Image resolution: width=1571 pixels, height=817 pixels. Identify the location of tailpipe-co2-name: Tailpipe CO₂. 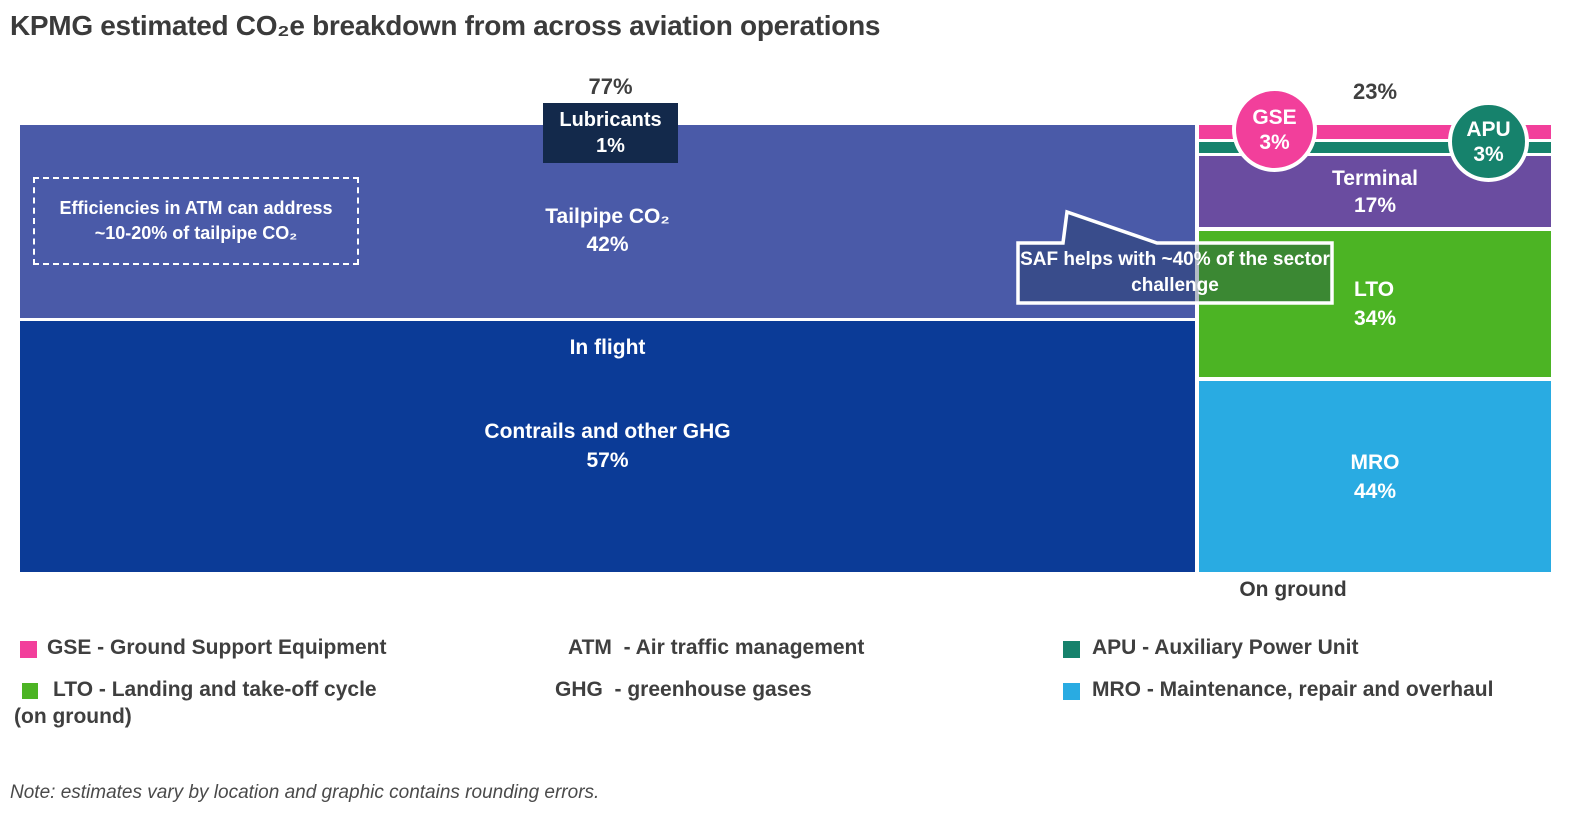
(607, 216).